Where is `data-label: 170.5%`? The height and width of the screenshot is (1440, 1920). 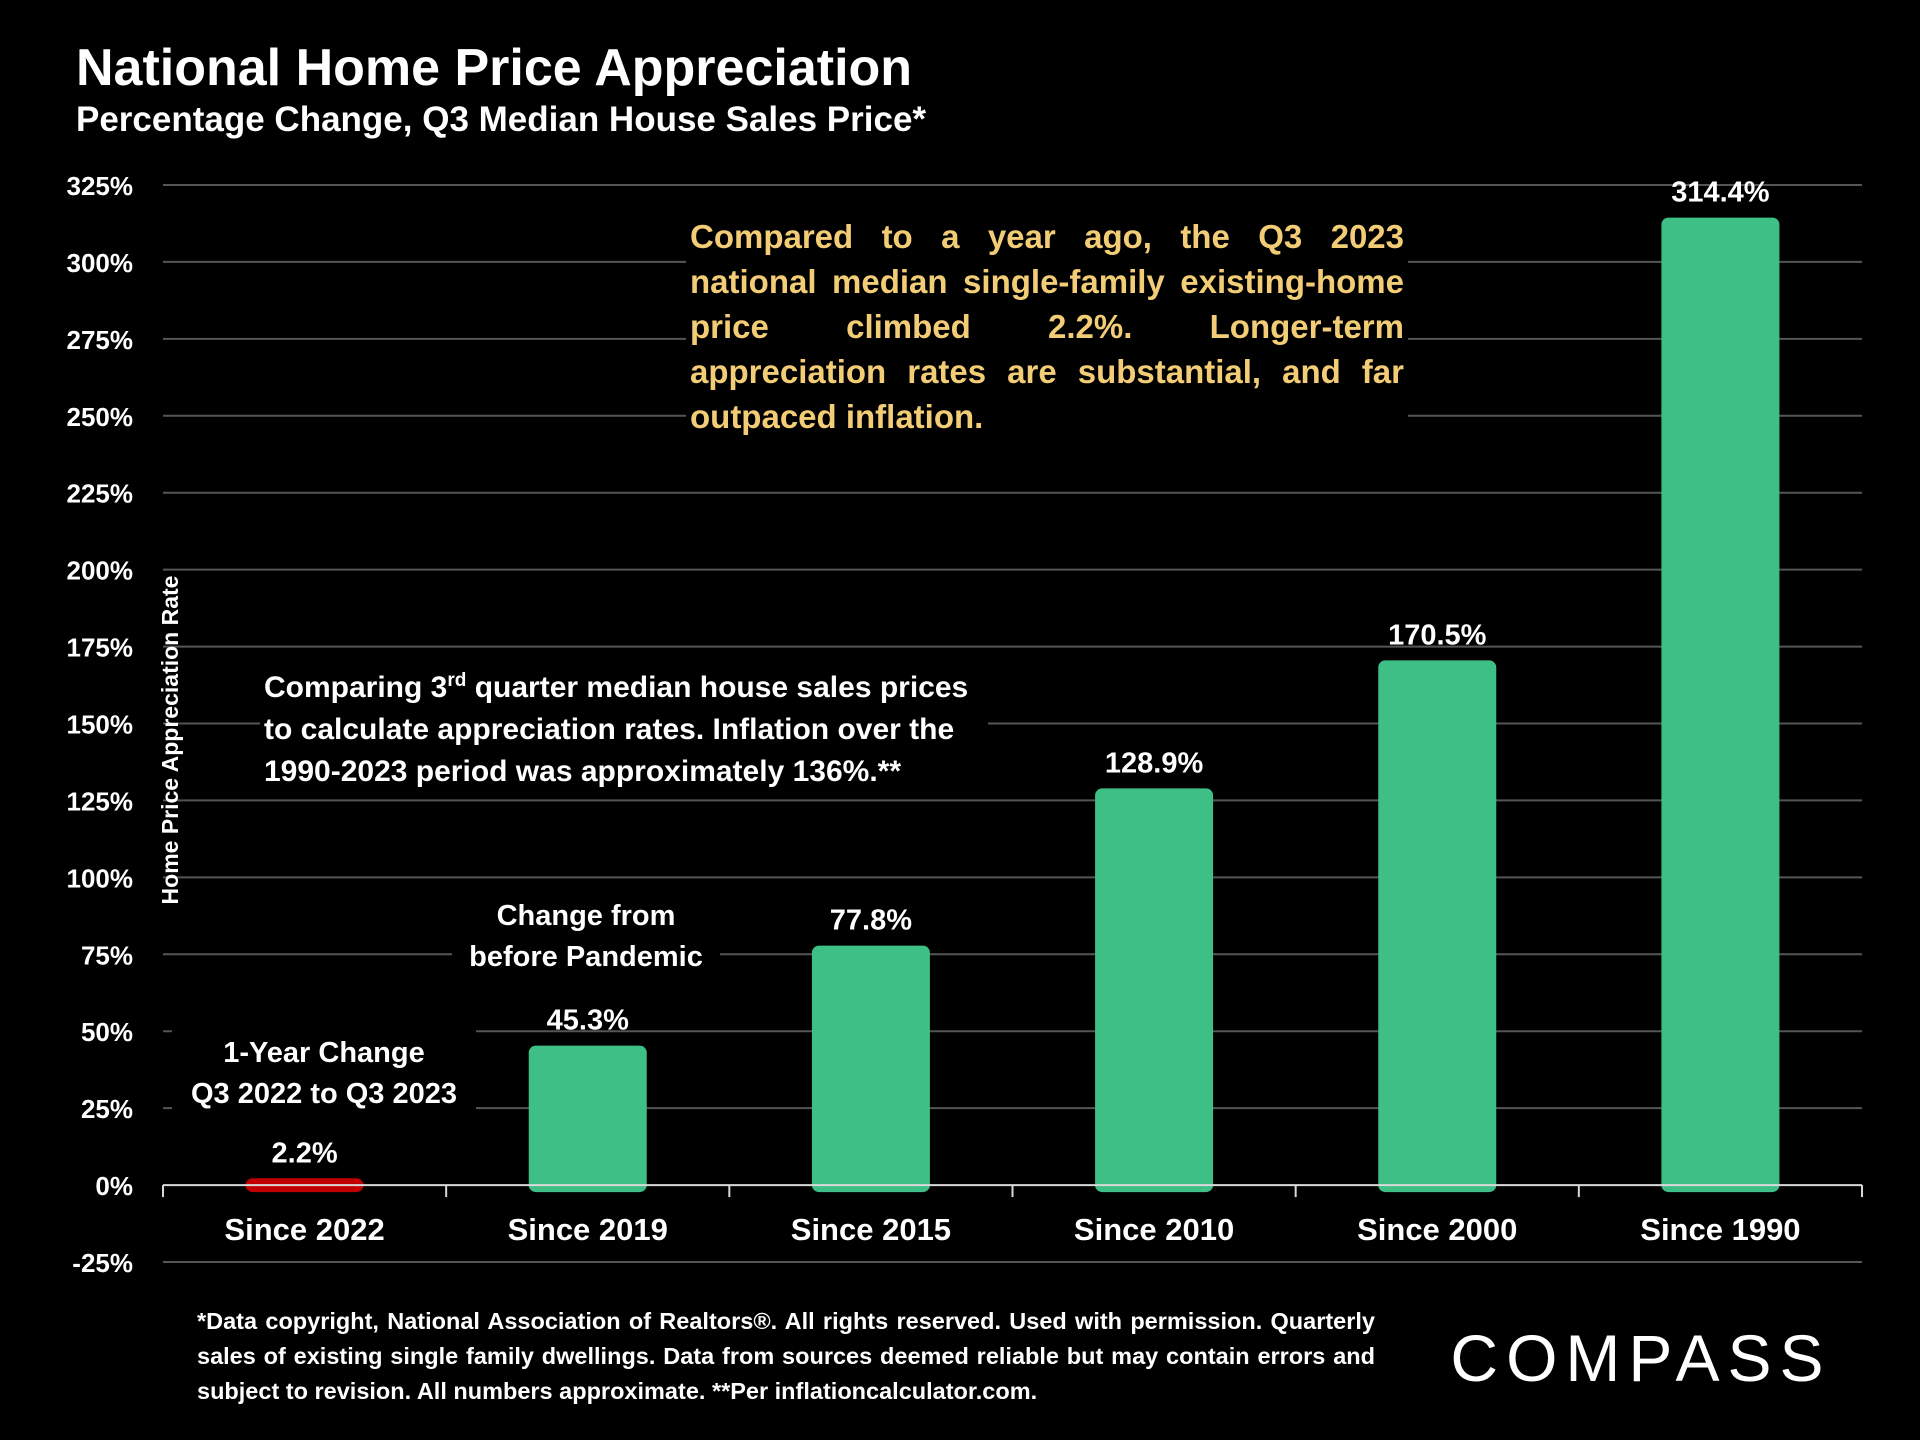 data-label: 170.5% is located at coordinates (1437, 635).